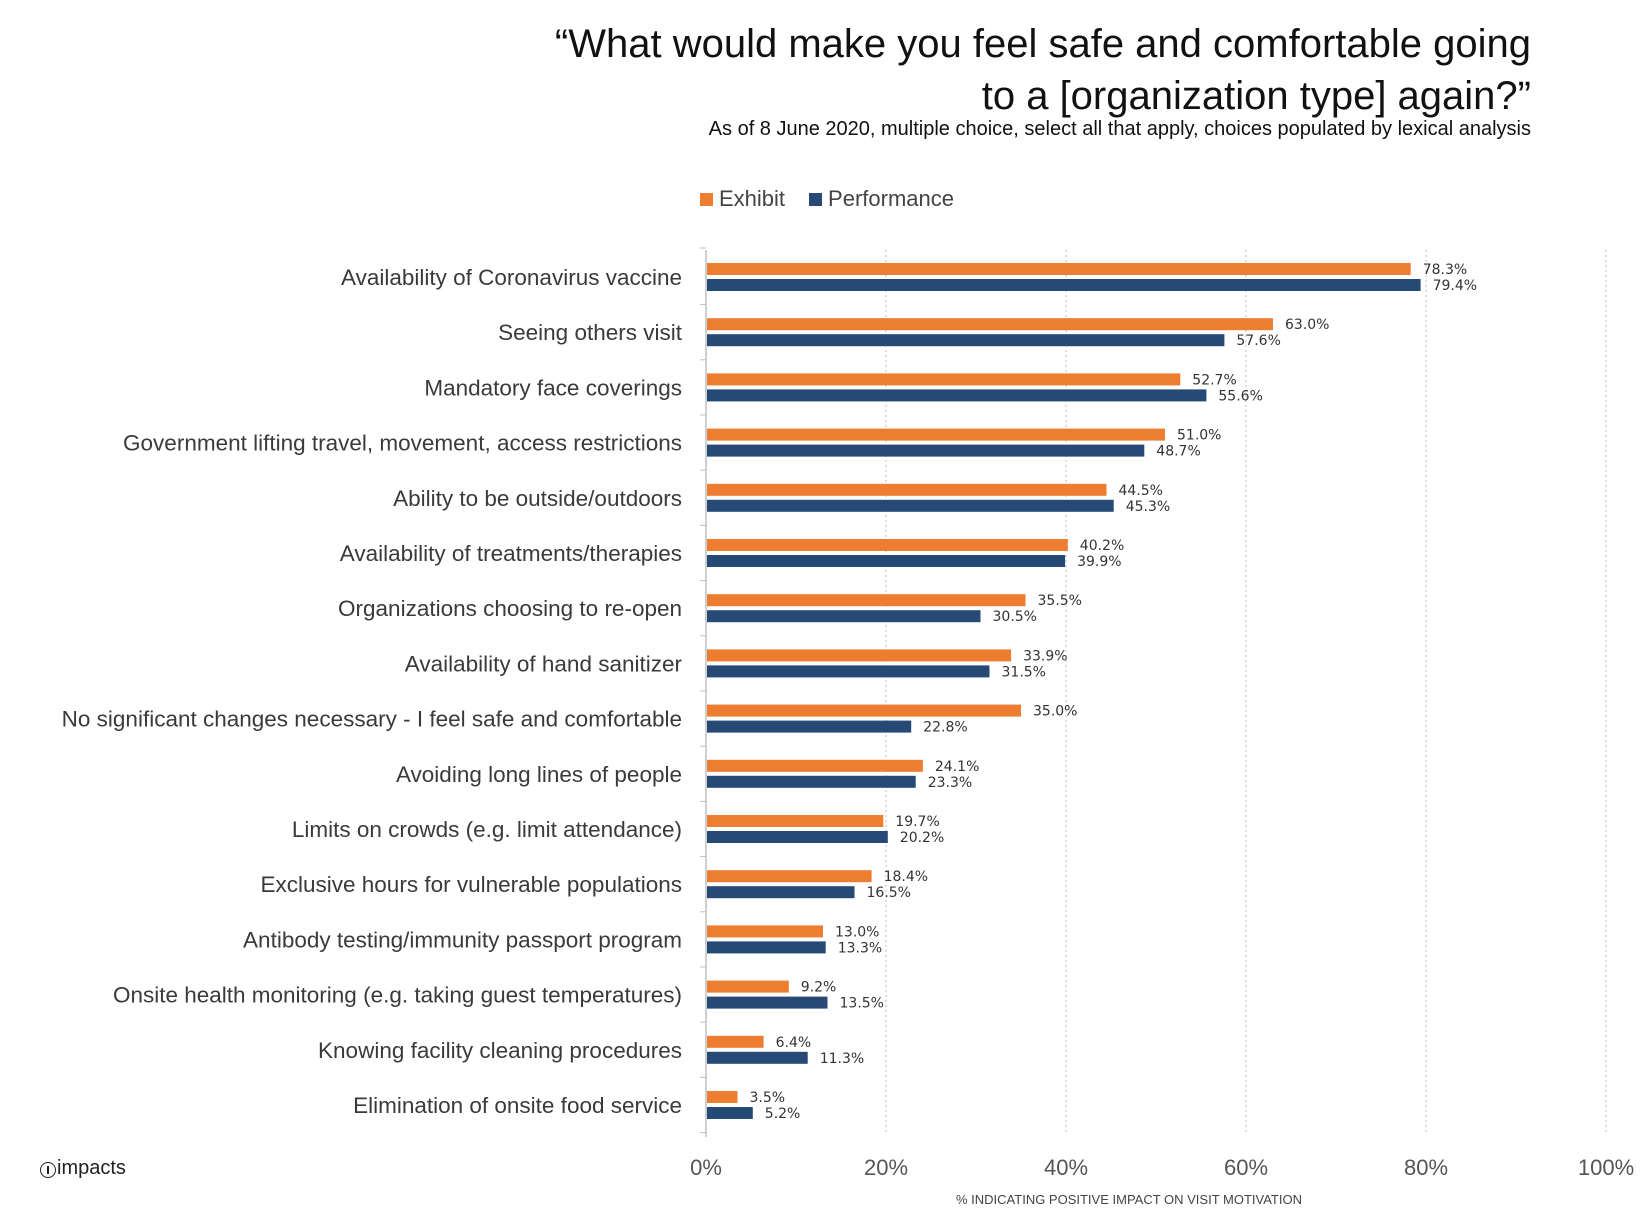 Image resolution: width=1646 pixels, height=1214 pixels. Describe the element at coordinates (886, 1167) in the screenshot. I see `x-tick-label: 20%` at that location.